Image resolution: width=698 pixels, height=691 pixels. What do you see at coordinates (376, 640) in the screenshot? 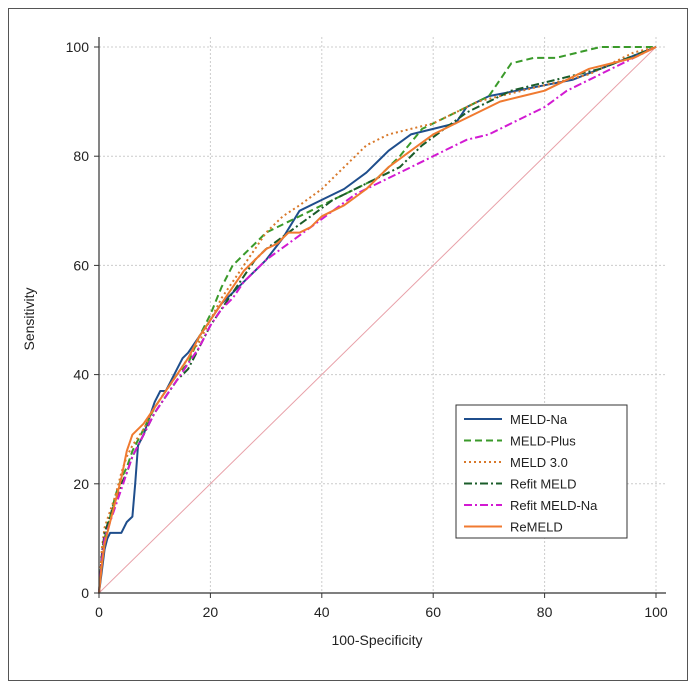
I see `x-axis-title: 100-Specificity` at bounding box center [376, 640].